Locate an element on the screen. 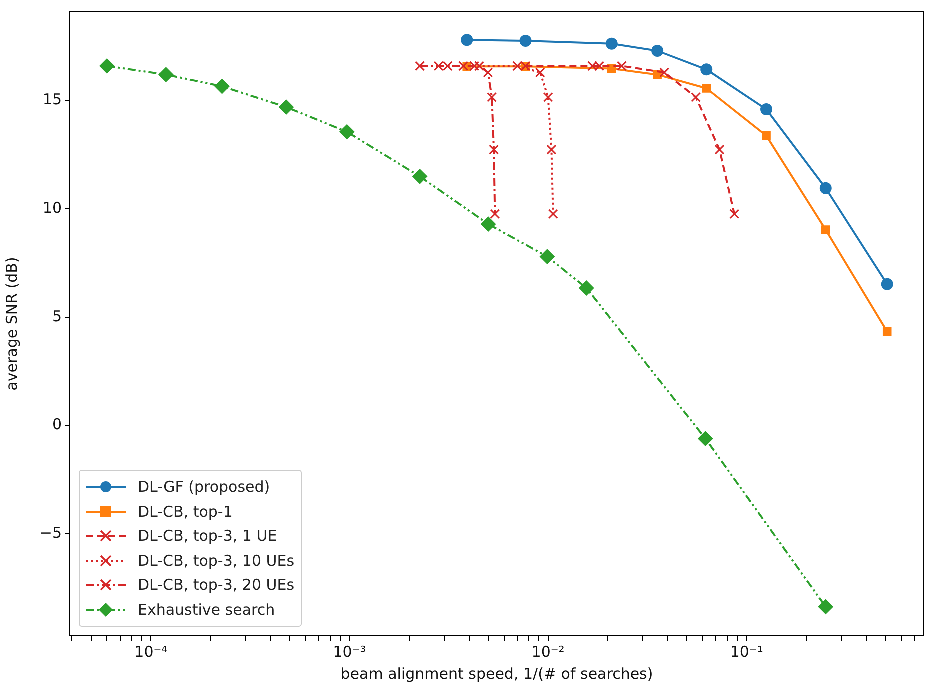 The width and height of the screenshot is (932, 688). legend-label: DL-GF (proposed) is located at coordinates (204, 487).